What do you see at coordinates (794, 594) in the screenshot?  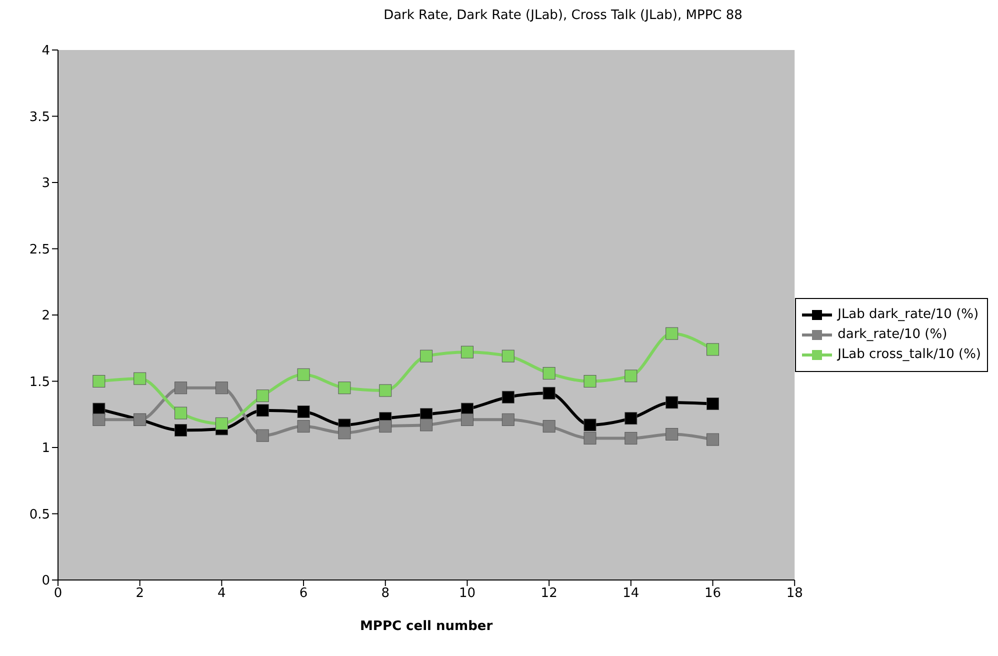 I see `x-tick-label: 18` at bounding box center [794, 594].